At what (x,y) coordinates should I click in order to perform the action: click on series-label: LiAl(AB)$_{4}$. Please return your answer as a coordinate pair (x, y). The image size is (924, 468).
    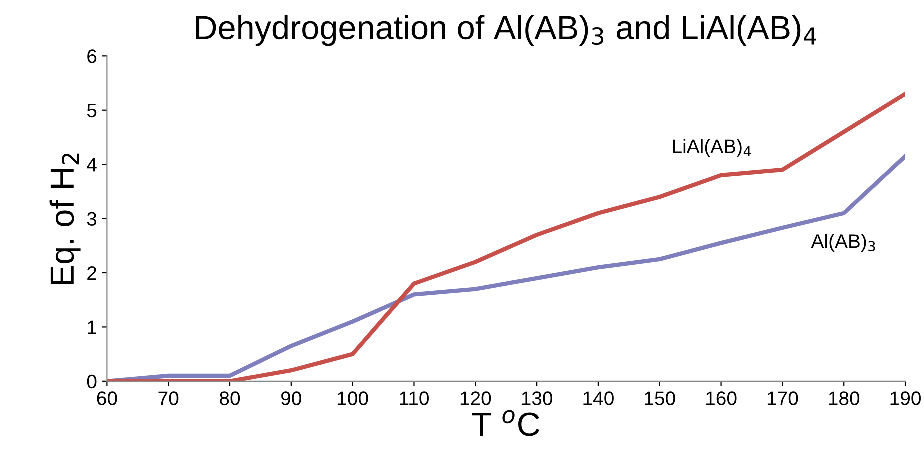
    Looking at the image, I should click on (712, 148).